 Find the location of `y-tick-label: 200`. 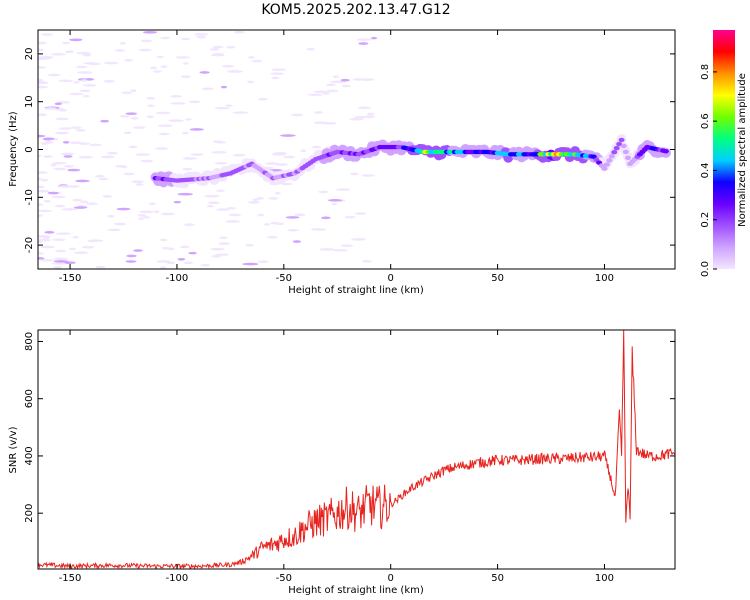

y-tick-label: 200 is located at coordinates (29, 513).